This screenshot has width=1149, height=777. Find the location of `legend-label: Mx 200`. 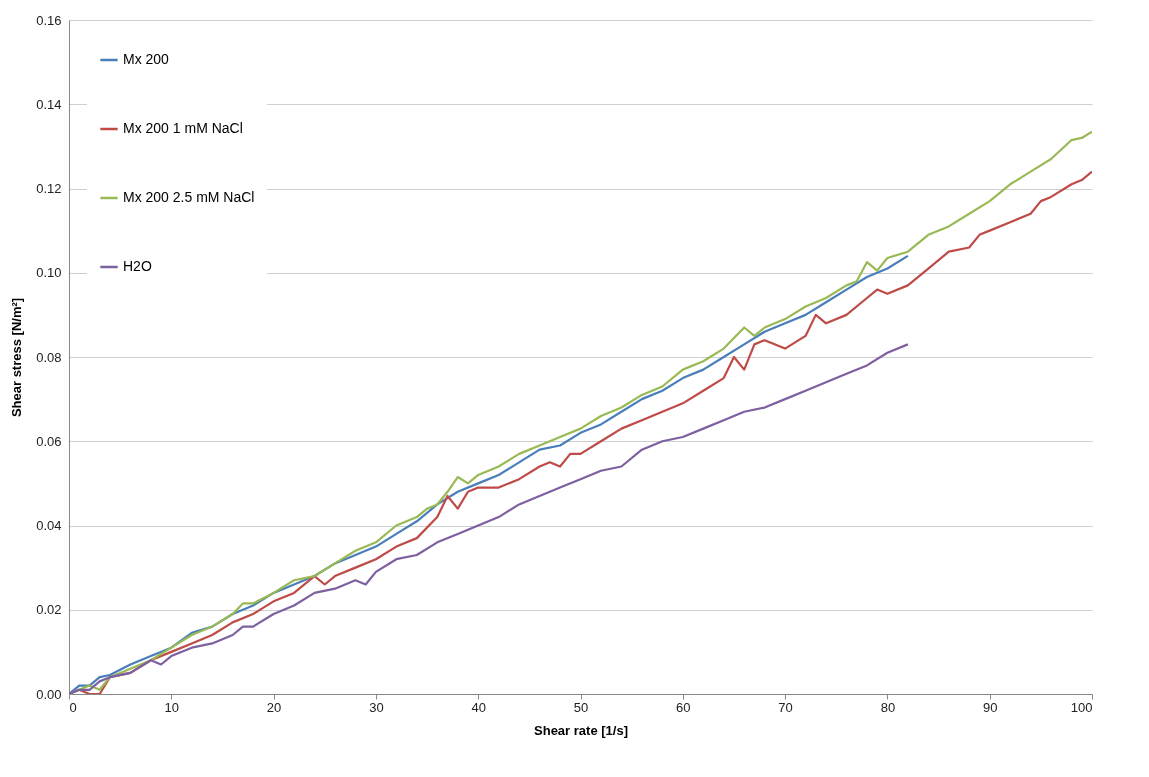

legend-label: Mx 200 is located at coordinates (146, 59).